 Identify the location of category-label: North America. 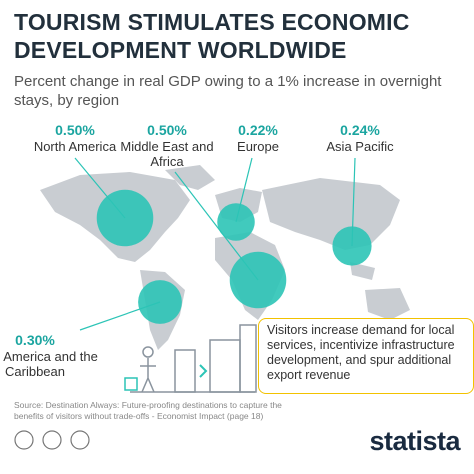
(75, 146).